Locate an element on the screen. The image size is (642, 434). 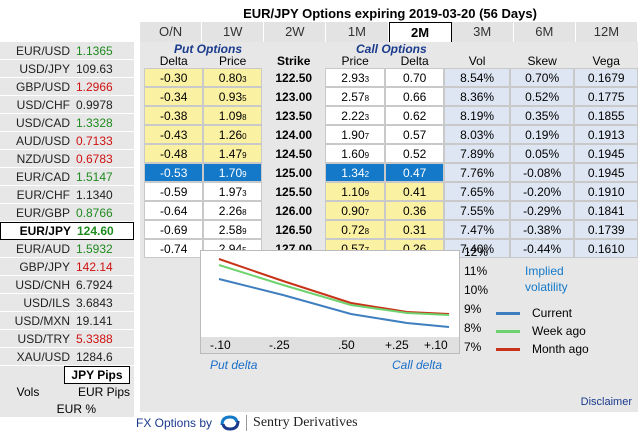
put-delta-cell: -0.59 is located at coordinates (174, 191).